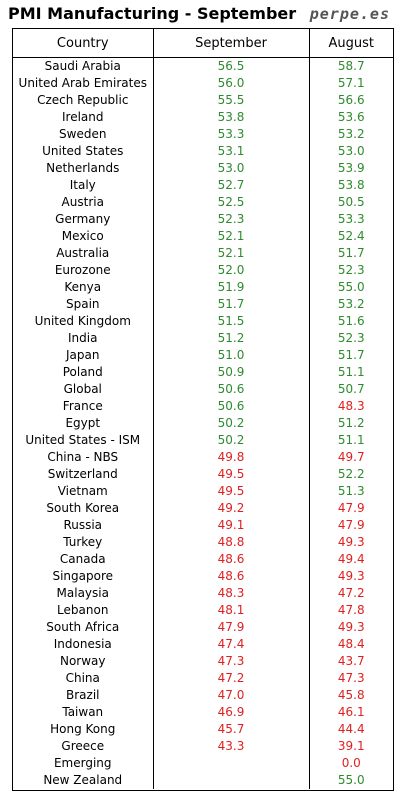 Image resolution: width=404 pixels, height=801 pixels. What do you see at coordinates (351, 66) in the screenshot?
I see `august-value: 58.7` at bounding box center [351, 66].